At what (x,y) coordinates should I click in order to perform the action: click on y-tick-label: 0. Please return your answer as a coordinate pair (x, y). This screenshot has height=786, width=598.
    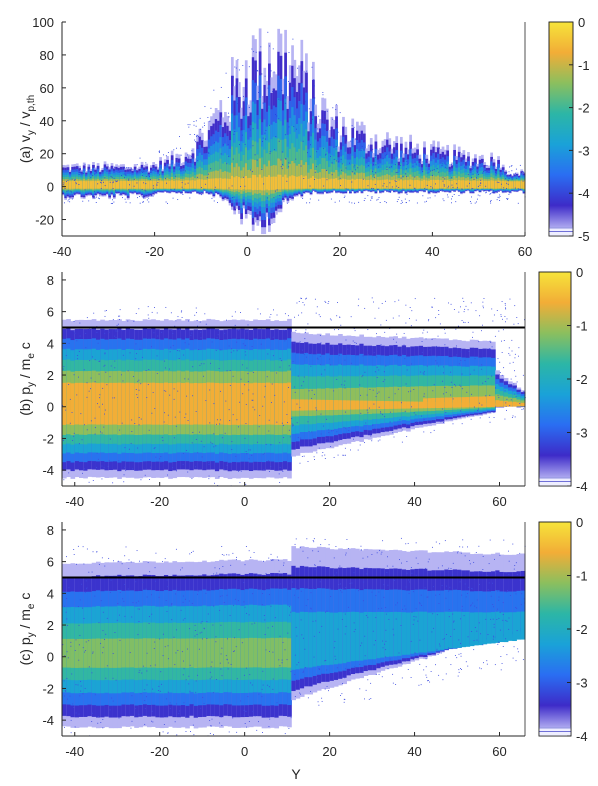
    Looking at the image, I should click on (50, 187).